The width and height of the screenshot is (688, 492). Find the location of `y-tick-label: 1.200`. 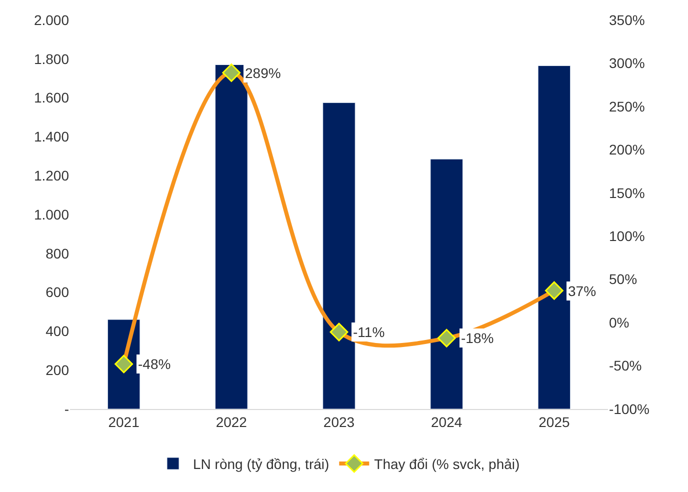

y-tick-label: 1.200 is located at coordinates (52, 176).